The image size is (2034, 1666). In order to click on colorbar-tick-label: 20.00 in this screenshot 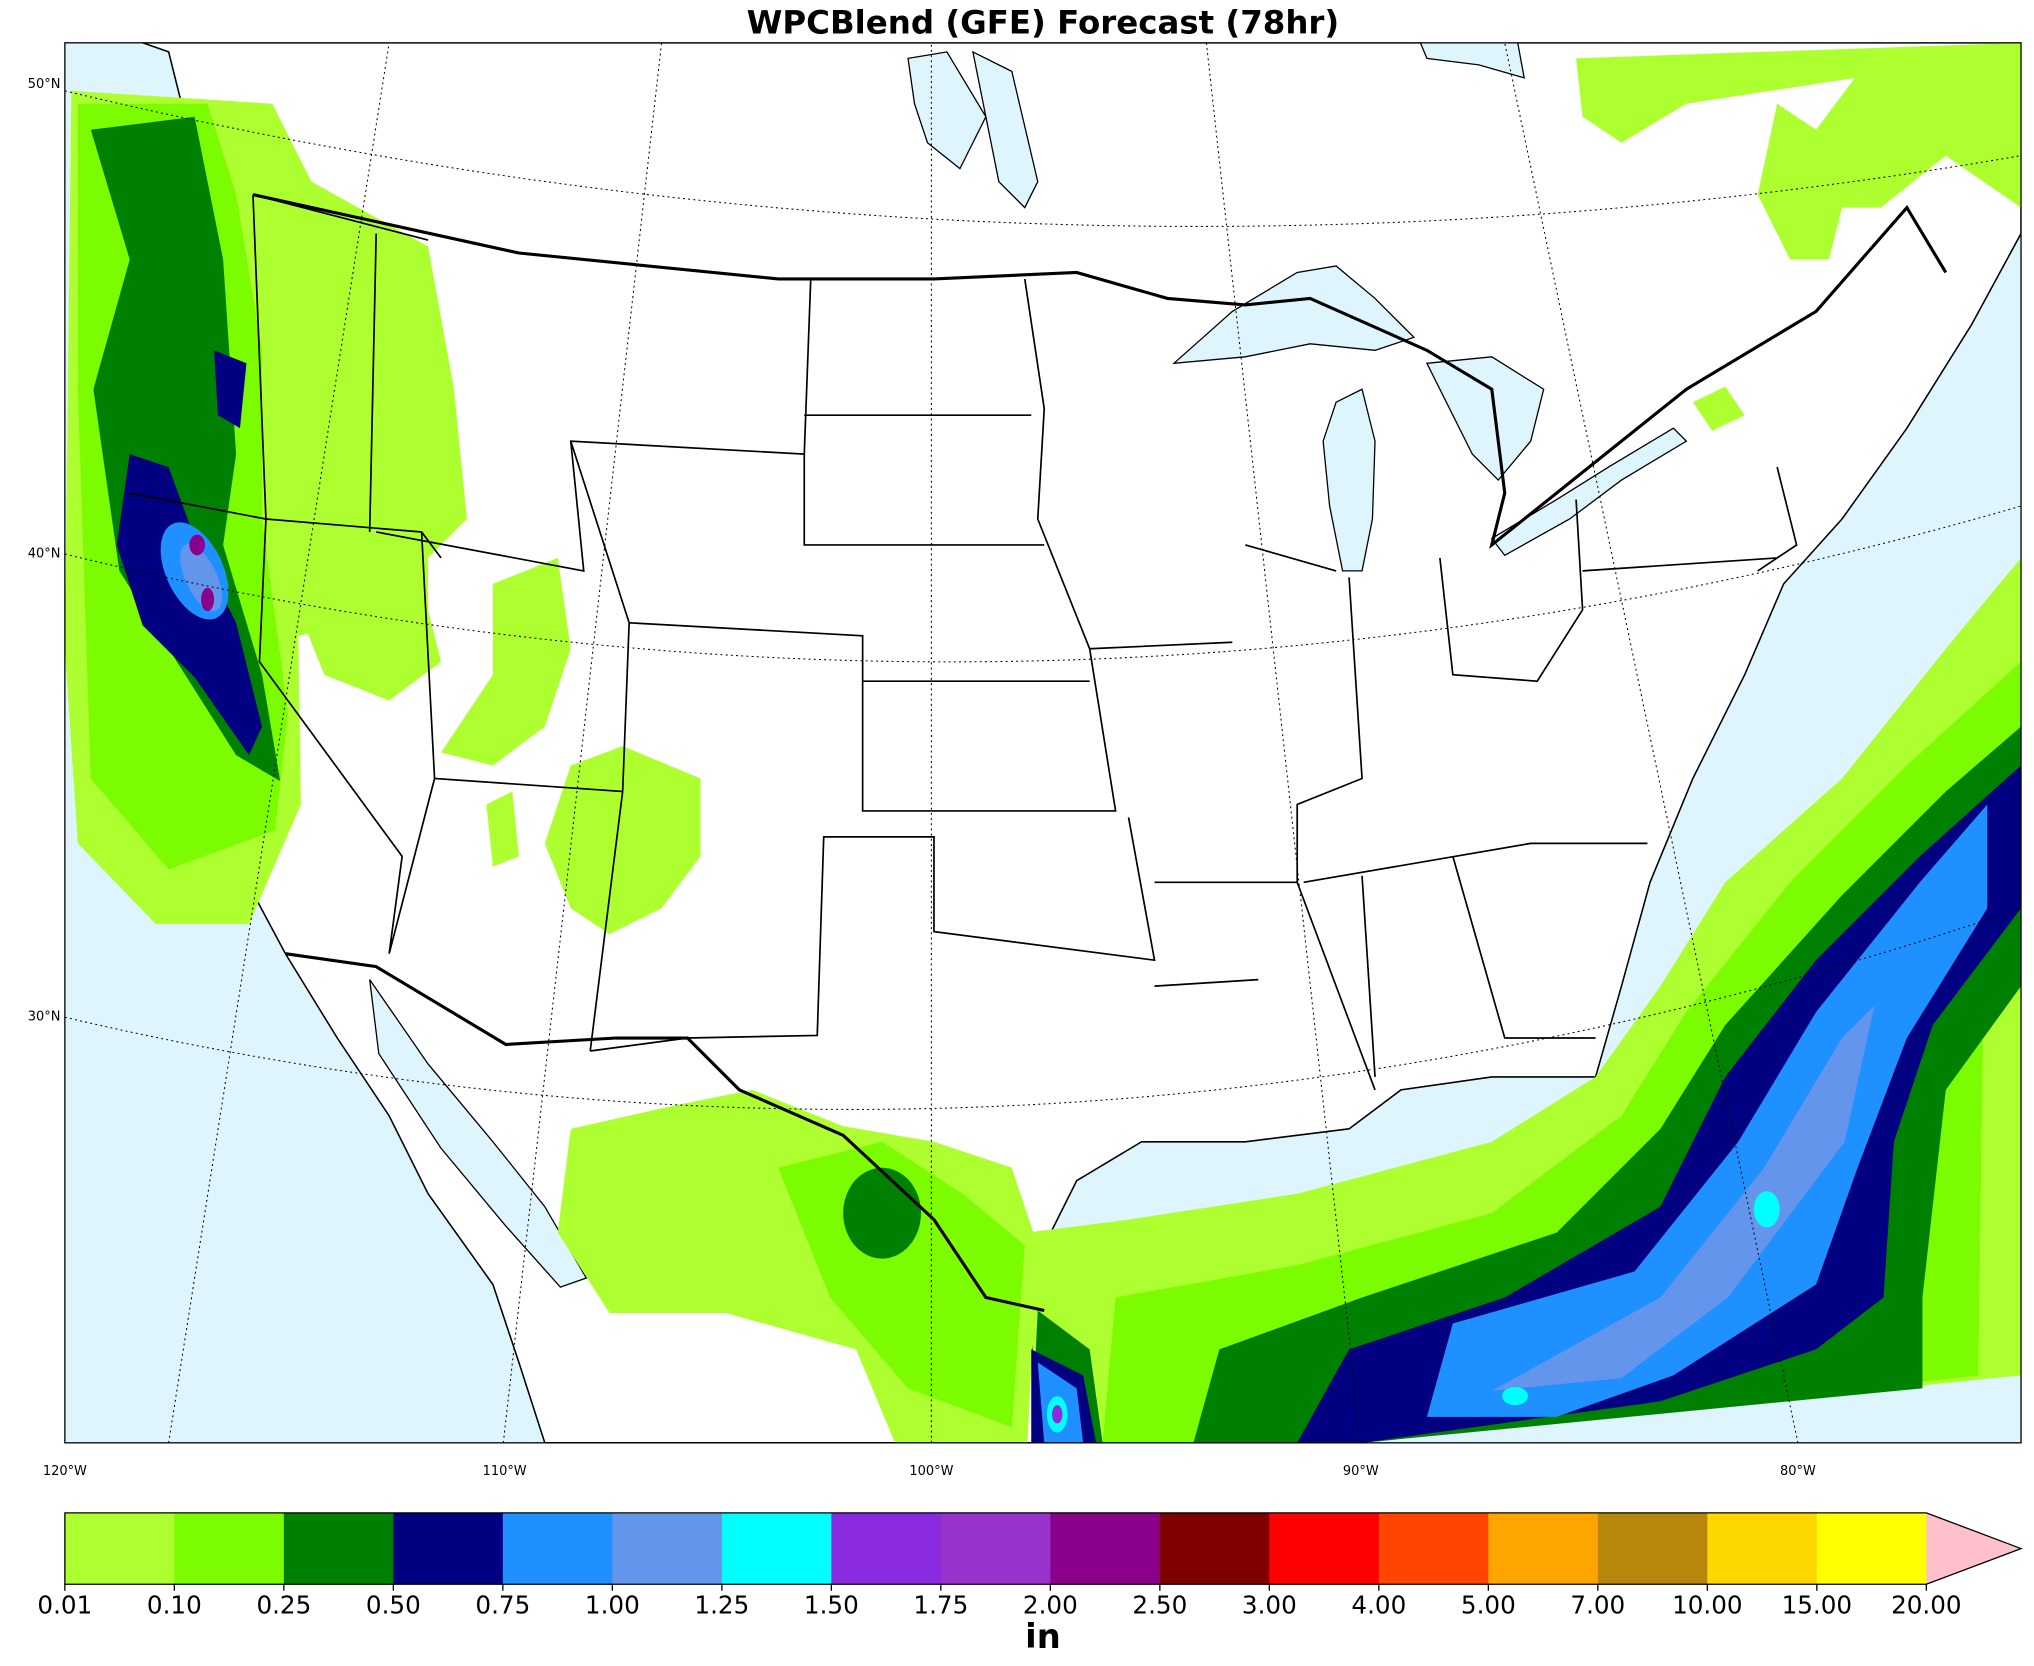, I will do `click(1926, 1604)`.